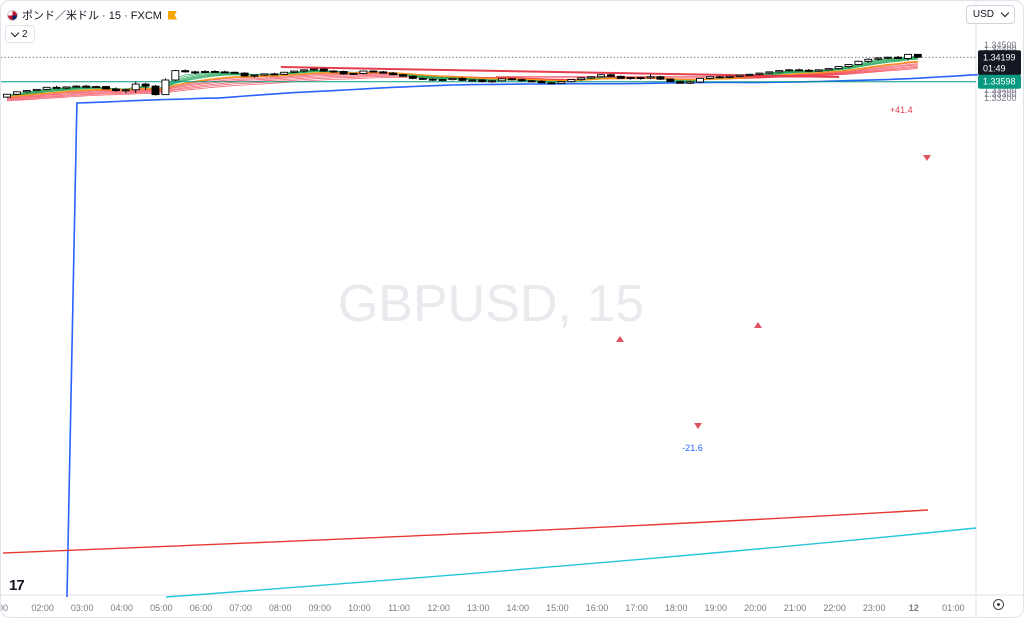 Image resolution: width=1024 pixels, height=618 pixels. Describe the element at coordinates (280, 608) in the screenshot. I see `time-tick-label: 08:00` at that location.